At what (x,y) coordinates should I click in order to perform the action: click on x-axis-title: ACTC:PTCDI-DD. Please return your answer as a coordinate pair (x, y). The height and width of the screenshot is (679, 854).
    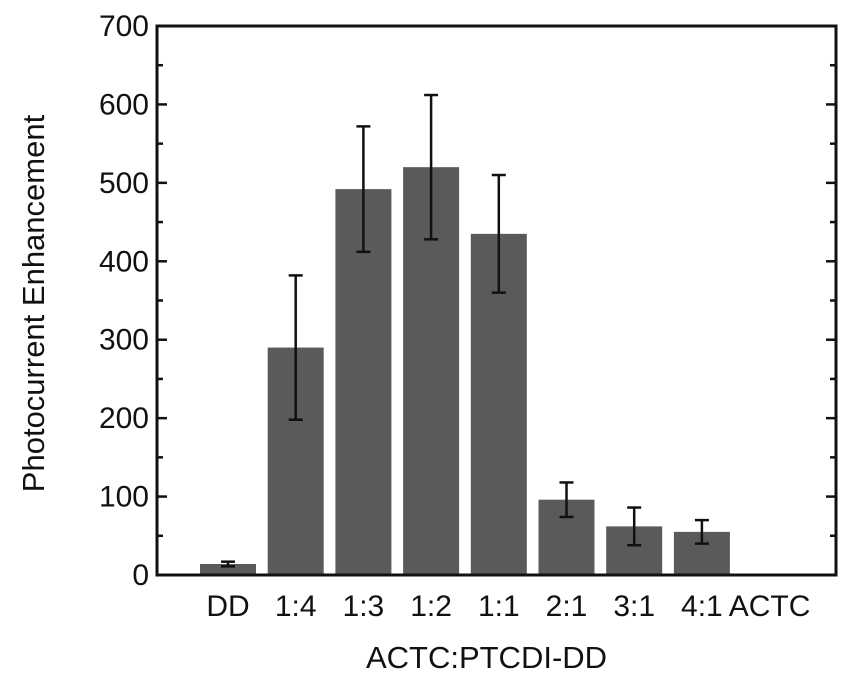
    Looking at the image, I should click on (486, 657).